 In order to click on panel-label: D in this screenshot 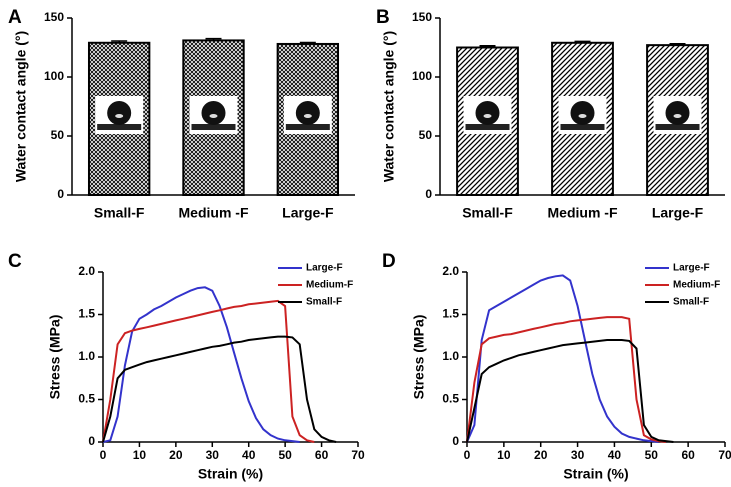, I will do `click(389, 261)`.